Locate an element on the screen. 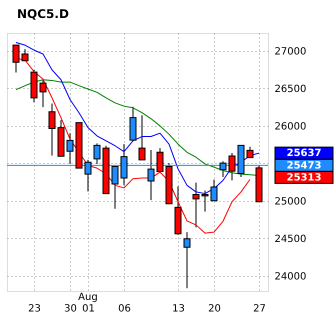  x-tick-label: 06 is located at coordinates (124, 309).